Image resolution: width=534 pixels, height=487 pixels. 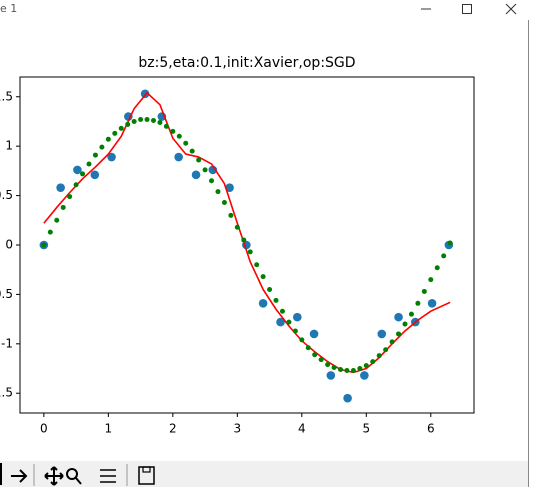 What do you see at coordinates (9, 245) in the screenshot?
I see `y-tick-label: 0` at bounding box center [9, 245].